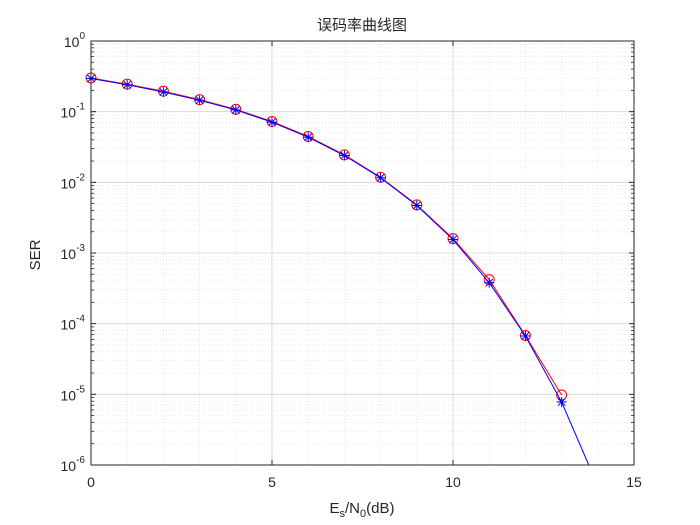  What do you see at coordinates (91, 482) in the screenshot?
I see `x-tick-label: 0` at bounding box center [91, 482].